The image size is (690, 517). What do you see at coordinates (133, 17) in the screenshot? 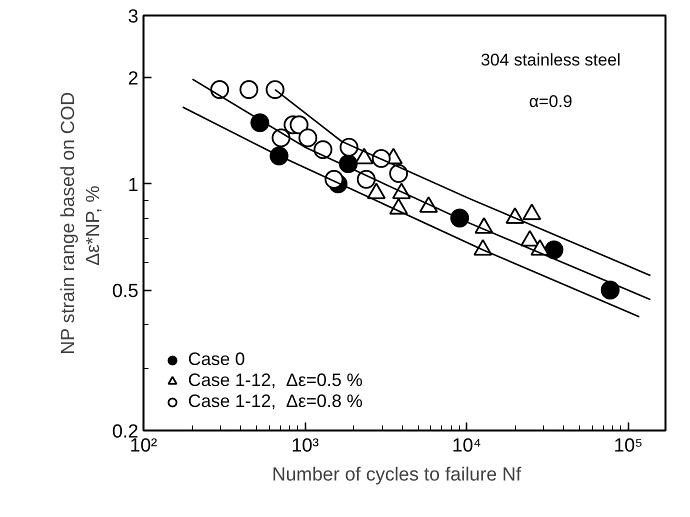
I see `y-tick-label: 3` at bounding box center [133, 17].